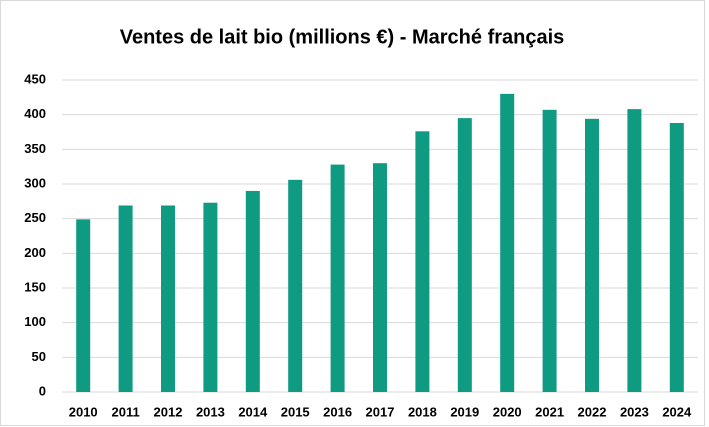 This screenshot has height=427, width=709. What do you see at coordinates (464, 411) in the screenshot?
I see `x-tick-label: 2019` at bounding box center [464, 411].